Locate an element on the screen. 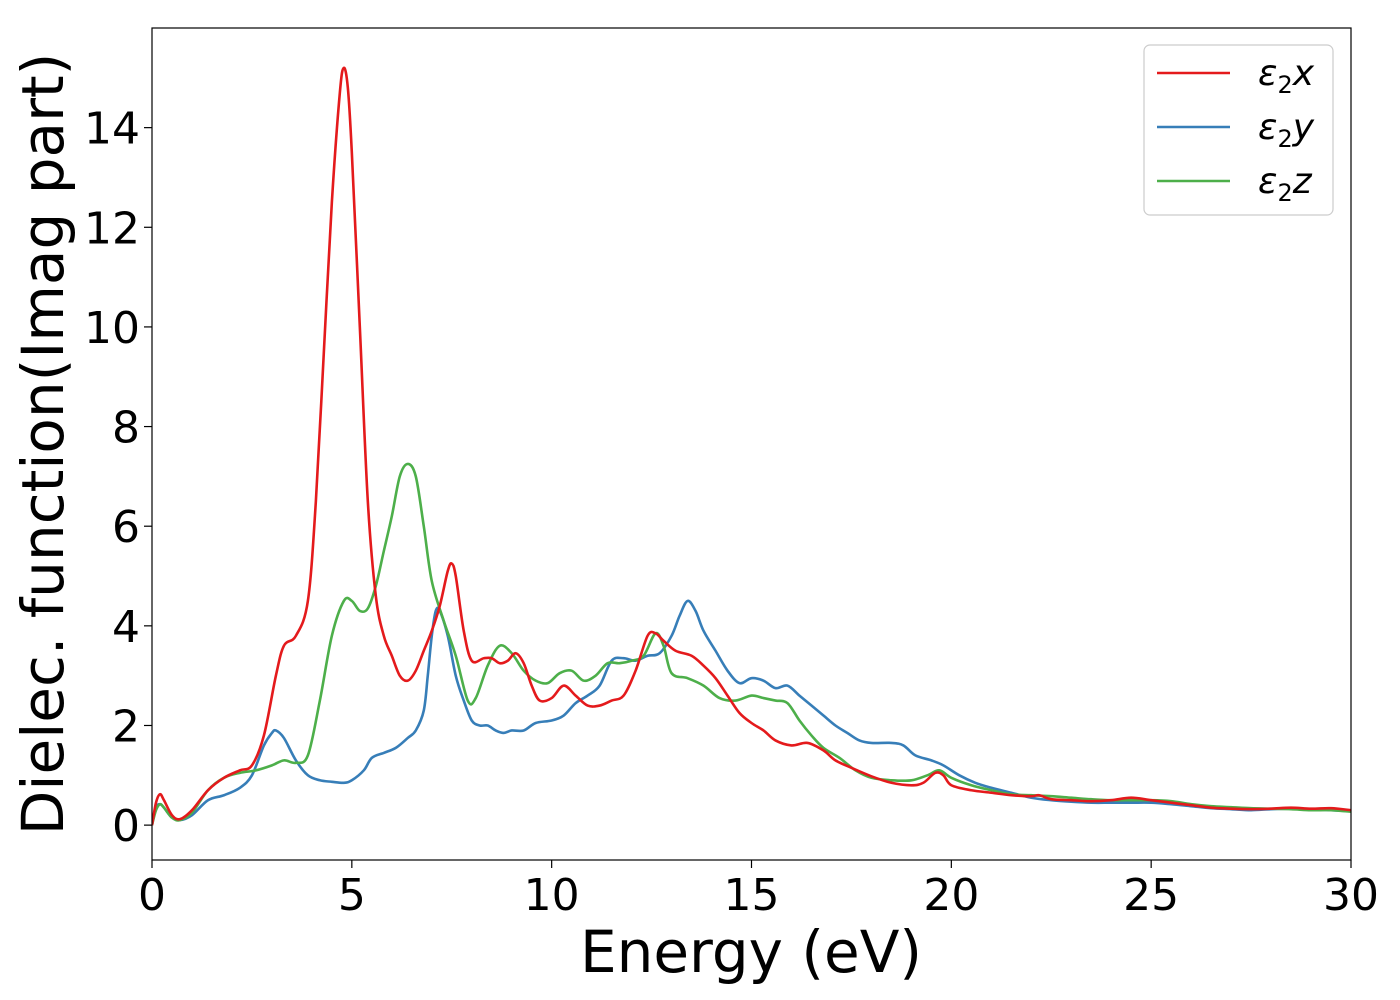 Image resolution: width=1400 pixels, height=1000 pixels. x-tick-label: 30 is located at coordinates (1351, 895).